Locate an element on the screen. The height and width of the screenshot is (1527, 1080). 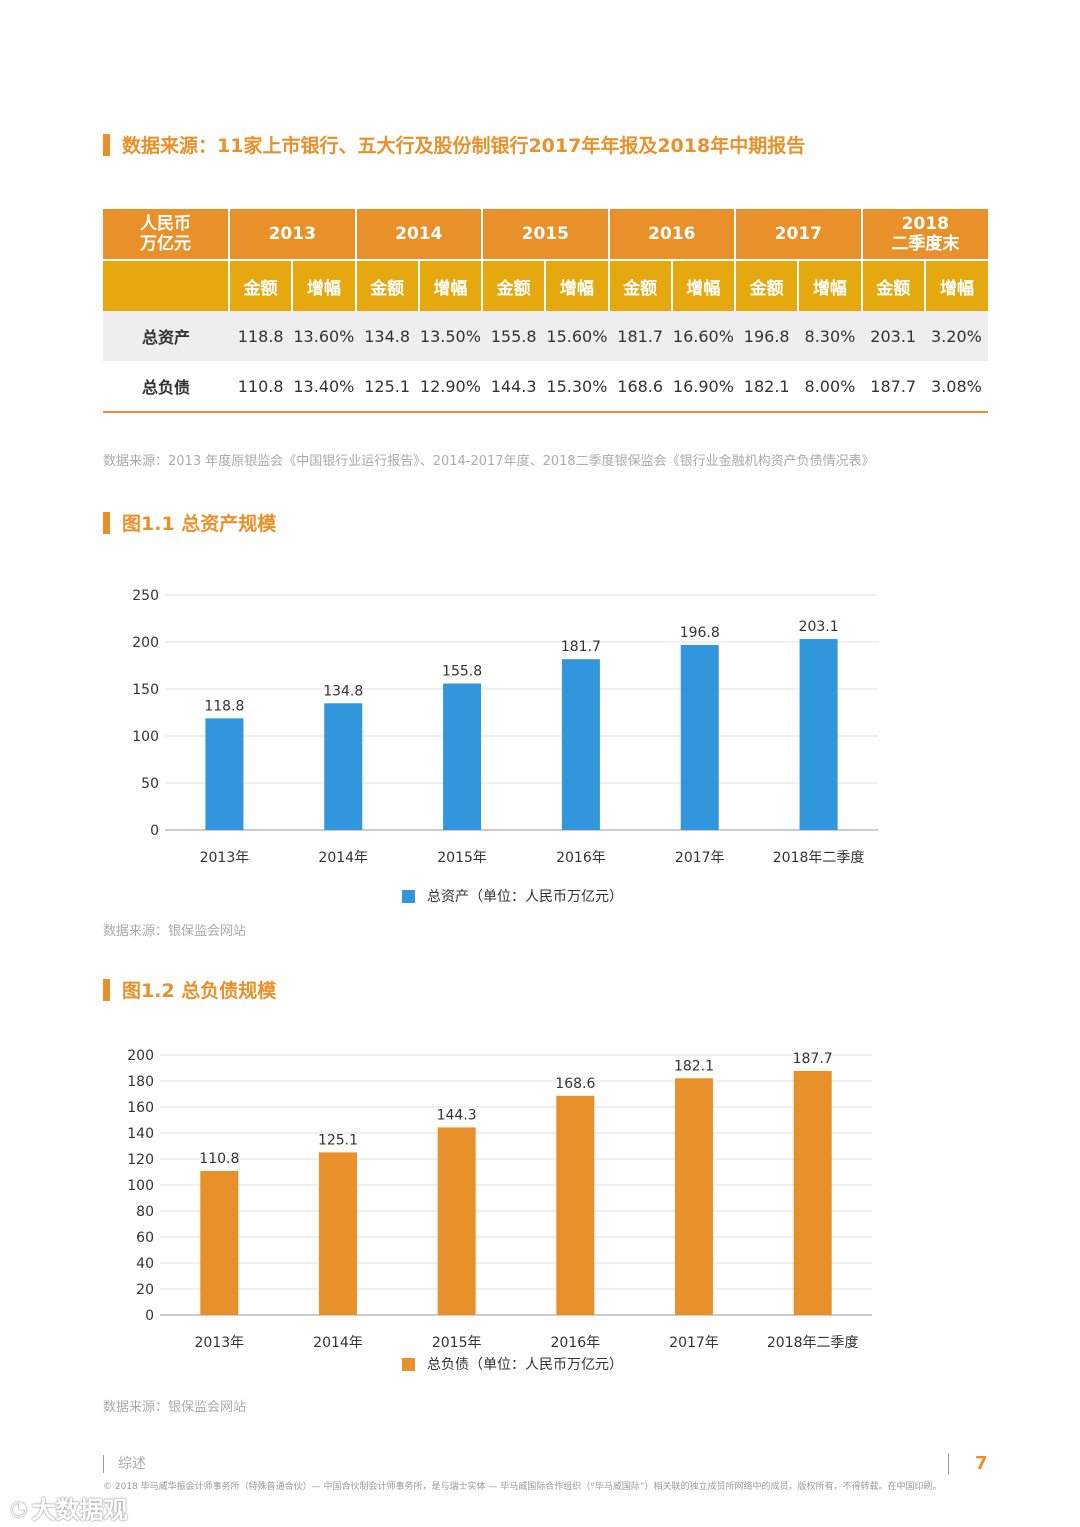
y-tick-label: 80 is located at coordinates (145, 1212).